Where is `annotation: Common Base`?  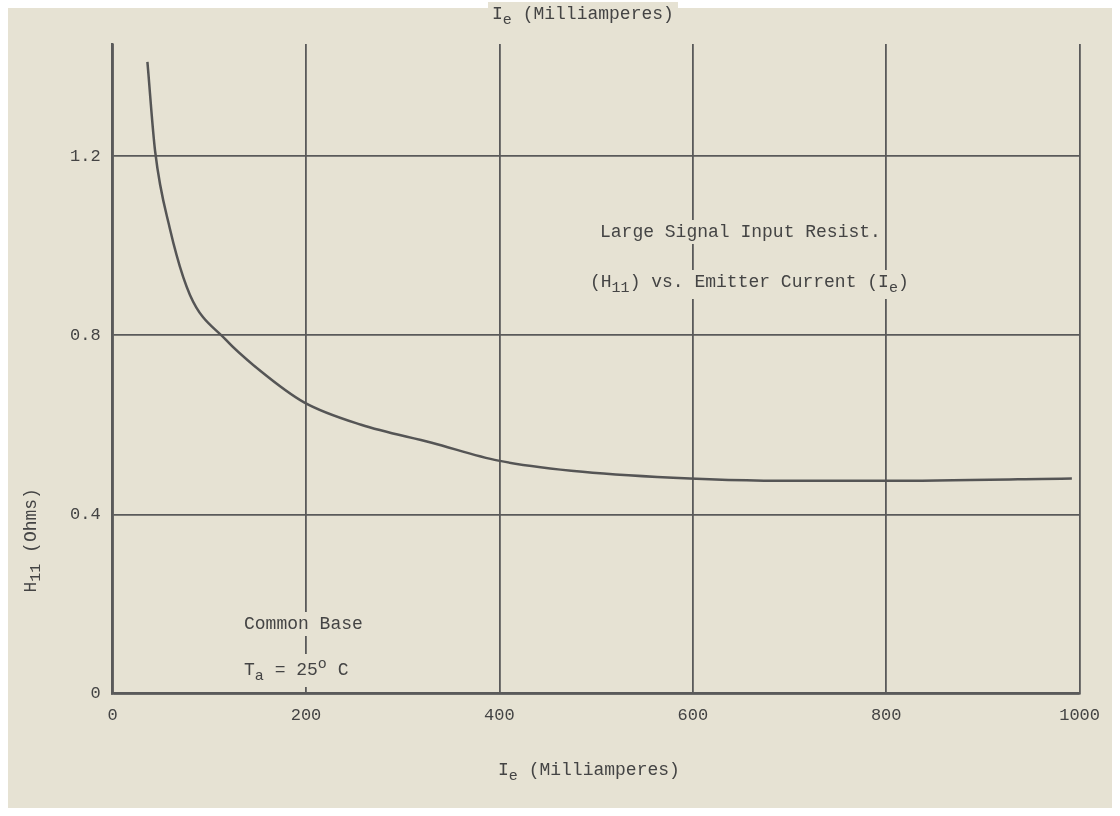
annotation: Common Base is located at coordinates (303, 624).